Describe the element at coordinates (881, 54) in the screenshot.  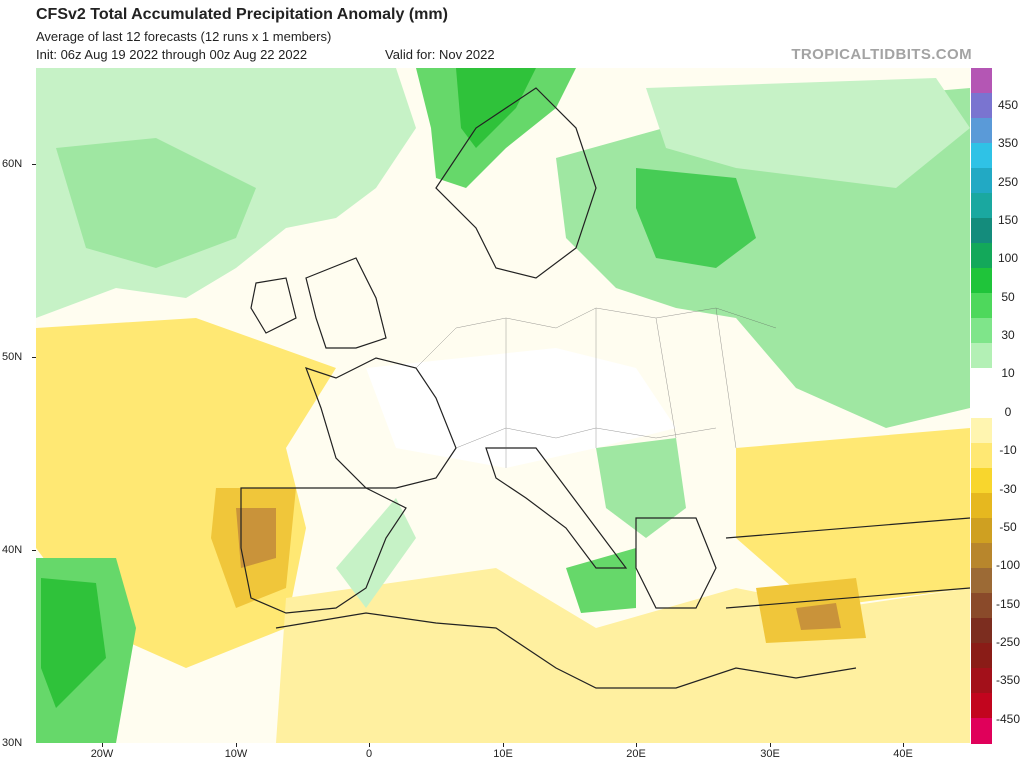
I see `brand-watermark: TROPICALTIDBITS.COM` at that location.